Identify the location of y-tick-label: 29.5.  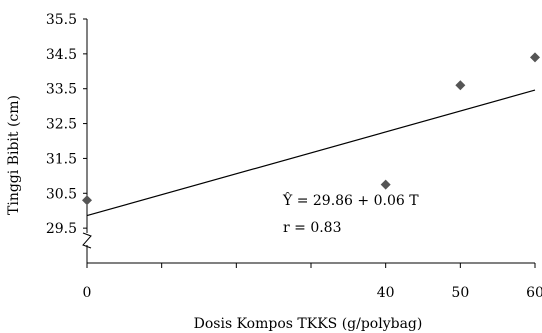
(61, 229).